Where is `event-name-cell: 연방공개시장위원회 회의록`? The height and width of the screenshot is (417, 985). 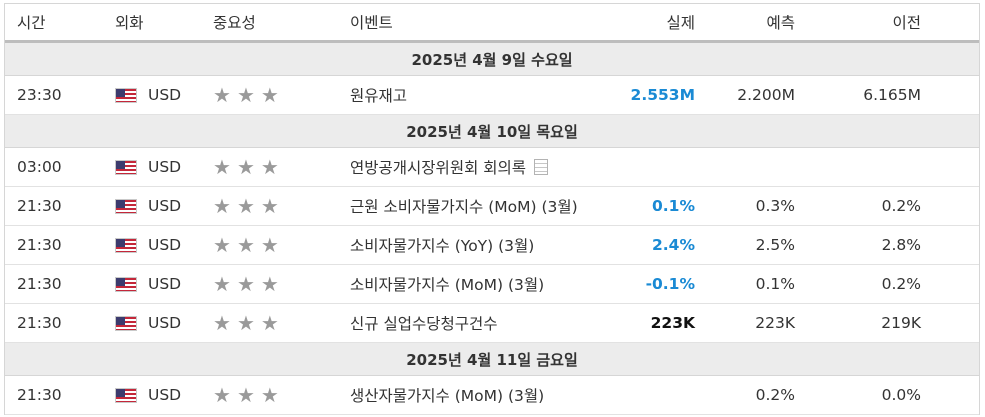
event-name-cell: 연방공개시장위원회 회의록 is located at coordinates (449, 167).